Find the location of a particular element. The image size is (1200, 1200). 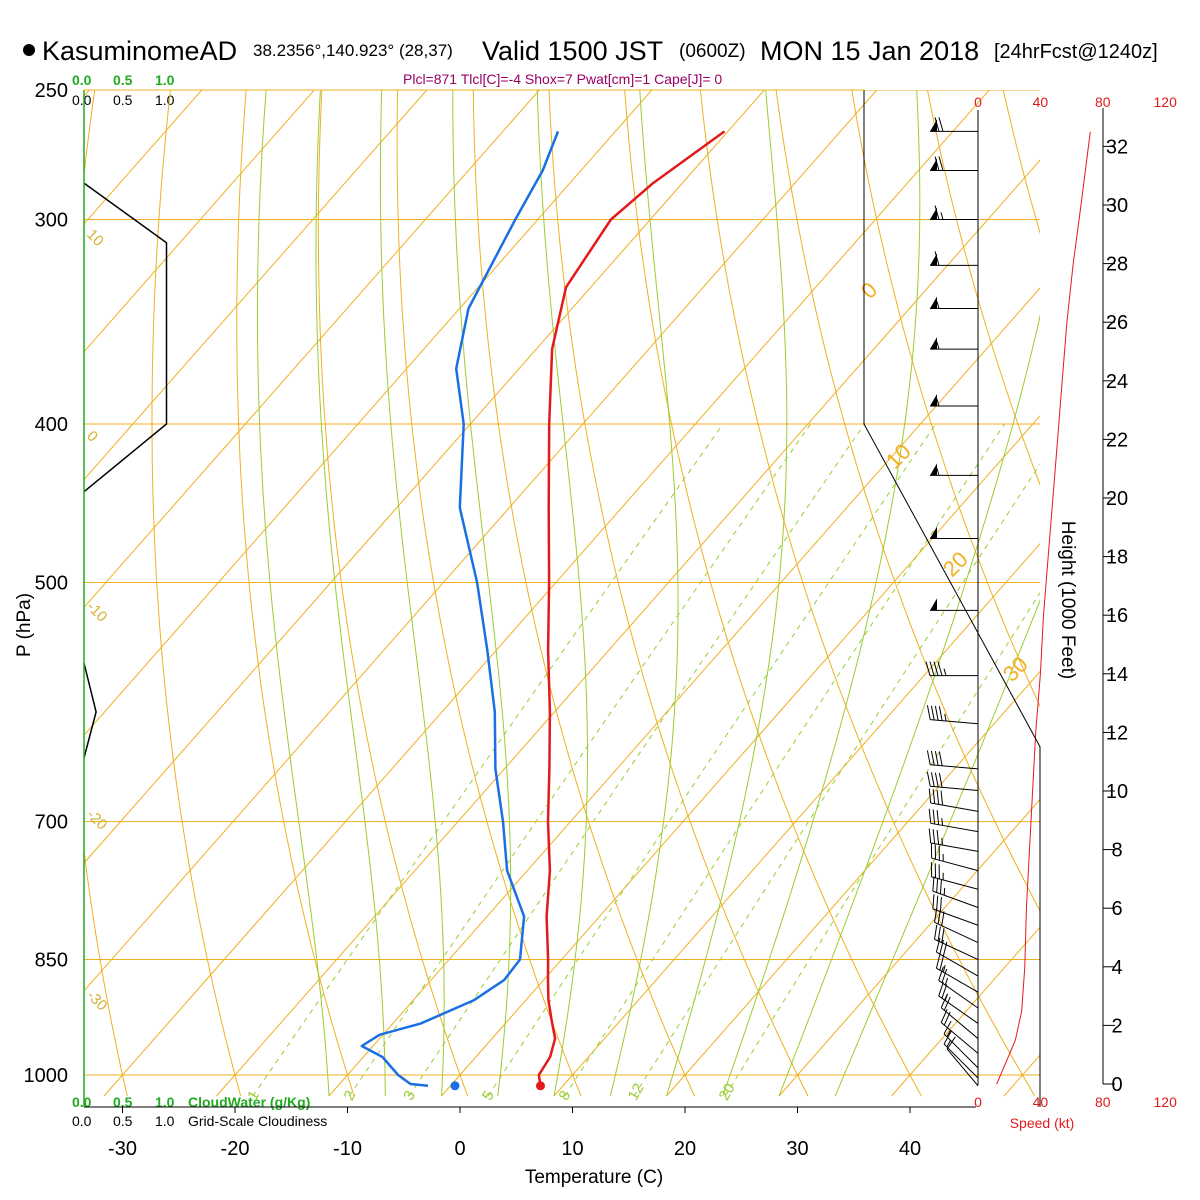

height-tick-label: 32 is located at coordinates (1117, 147).